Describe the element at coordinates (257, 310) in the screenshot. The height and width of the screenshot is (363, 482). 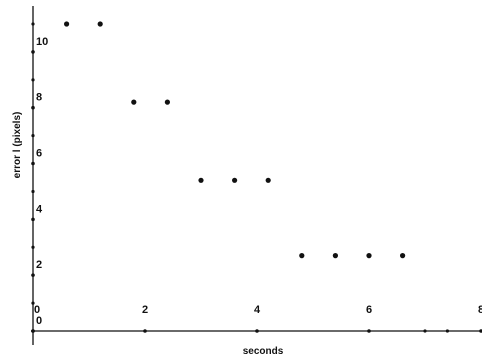
I see `x-tick-label: 4` at that location.